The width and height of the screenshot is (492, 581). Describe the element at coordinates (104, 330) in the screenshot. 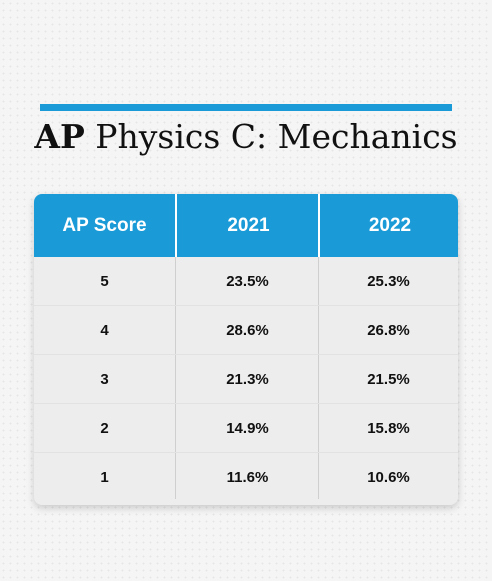

I see `cell-score: 4` at that location.